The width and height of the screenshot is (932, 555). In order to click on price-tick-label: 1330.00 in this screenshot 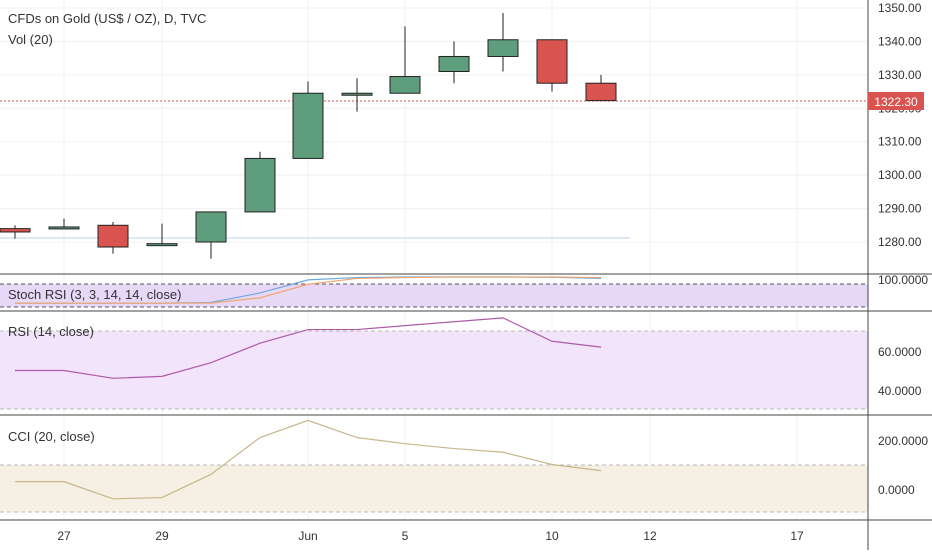, I will do `click(900, 75)`.